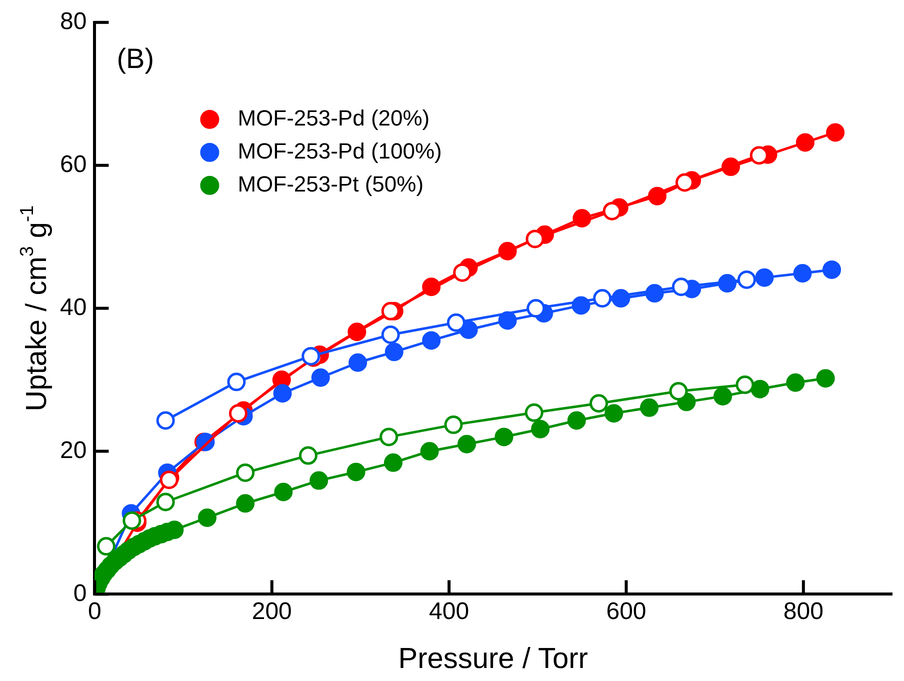  What do you see at coordinates (34, 308) in the screenshot?
I see `y-axis-title: Uptake / cm3 g-1` at bounding box center [34, 308].